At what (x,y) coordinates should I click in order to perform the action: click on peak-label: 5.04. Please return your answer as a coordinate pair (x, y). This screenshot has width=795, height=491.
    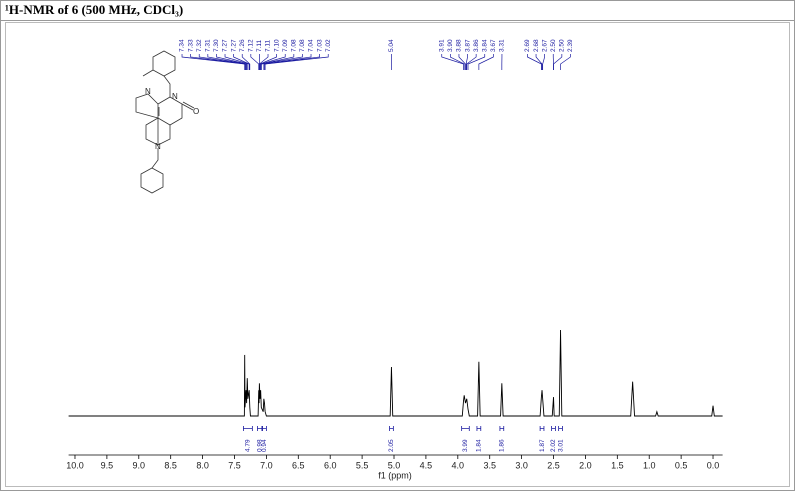
    Looking at the image, I should click on (391, 45).